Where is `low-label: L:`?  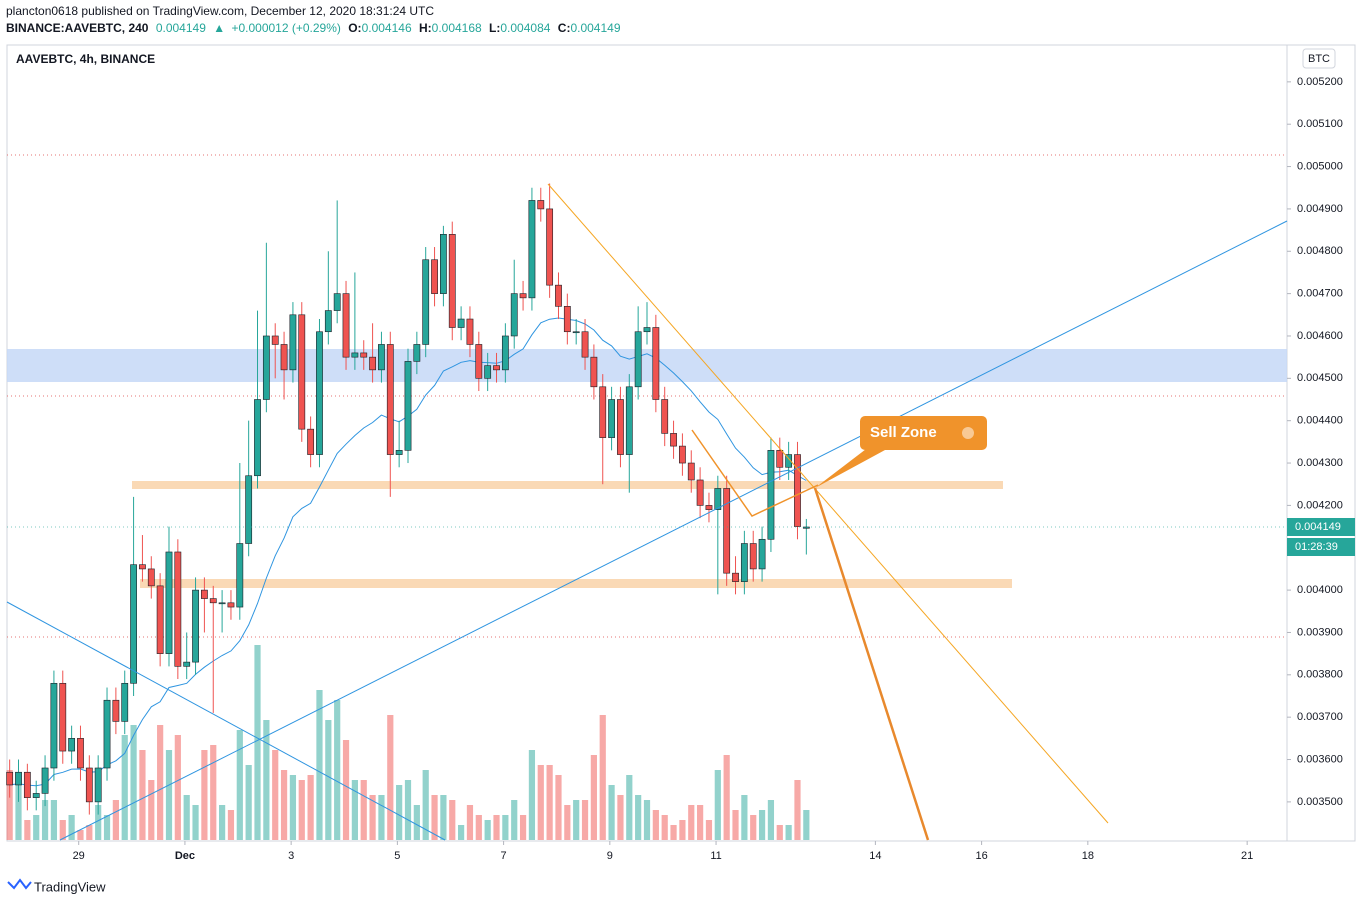 low-label: L: is located at coordinates (494, 28).